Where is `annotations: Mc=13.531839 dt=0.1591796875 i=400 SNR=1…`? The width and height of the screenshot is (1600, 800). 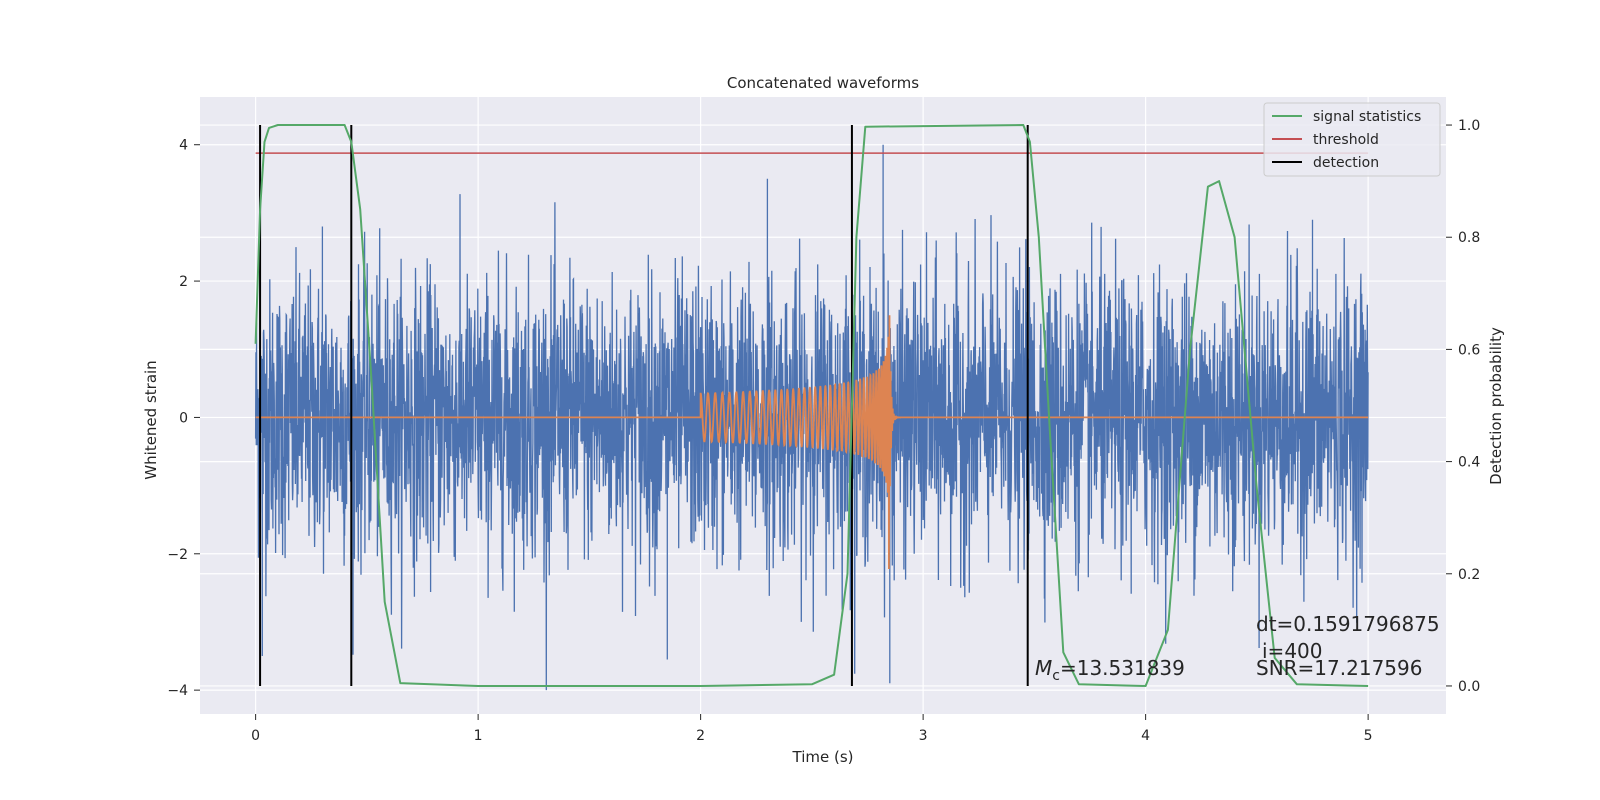
annotations: Mc=13.531839 dt=0.1591796875 i=400 SNR=1… is located at coordinates (1237, 648).